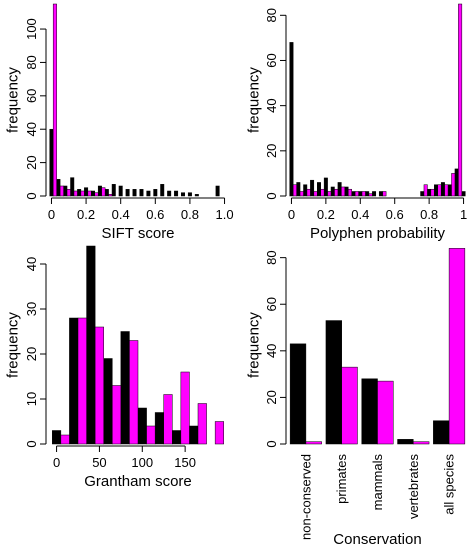  Describe the element at coordinates (31, 29) in the screenshot. I see `y-tick-label: 100` at that location.